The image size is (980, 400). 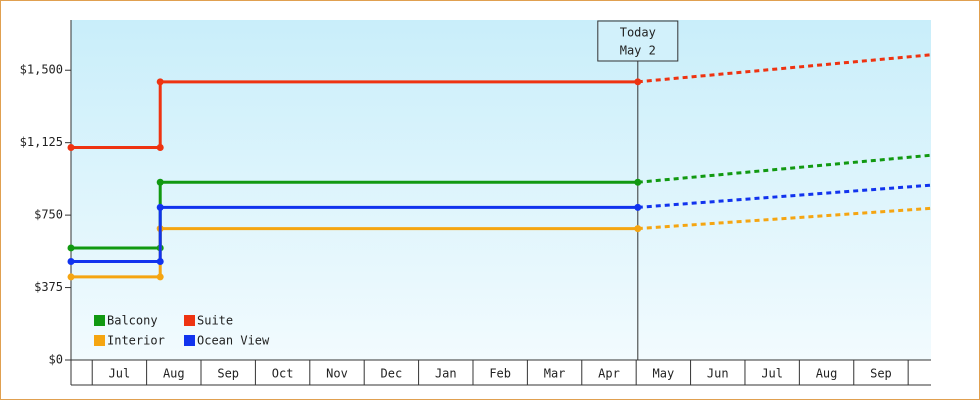 I want to click on y-tick-label: $1,500, so click(x=41, y=70).